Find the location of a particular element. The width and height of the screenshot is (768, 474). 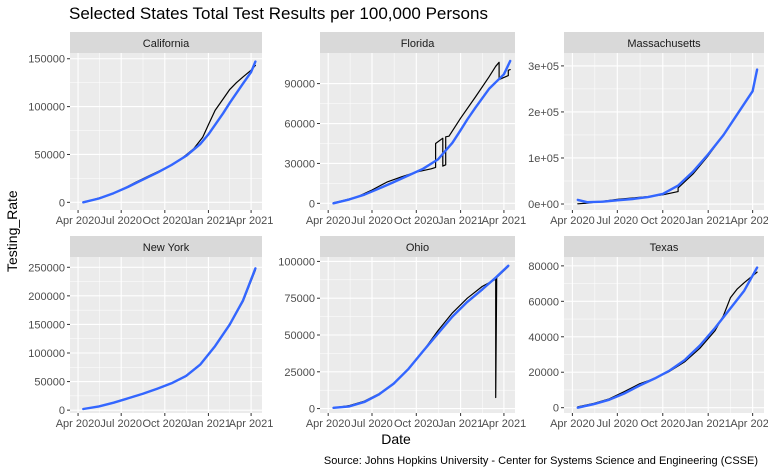

strip-california is located at coordinates (166, 42).